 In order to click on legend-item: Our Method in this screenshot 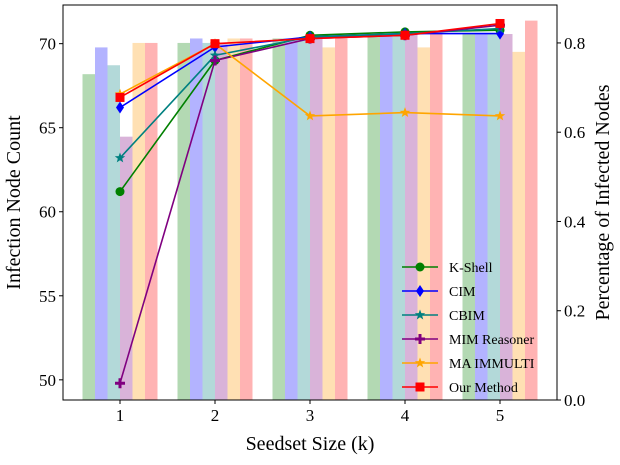, I will do `click(460, 388)`.